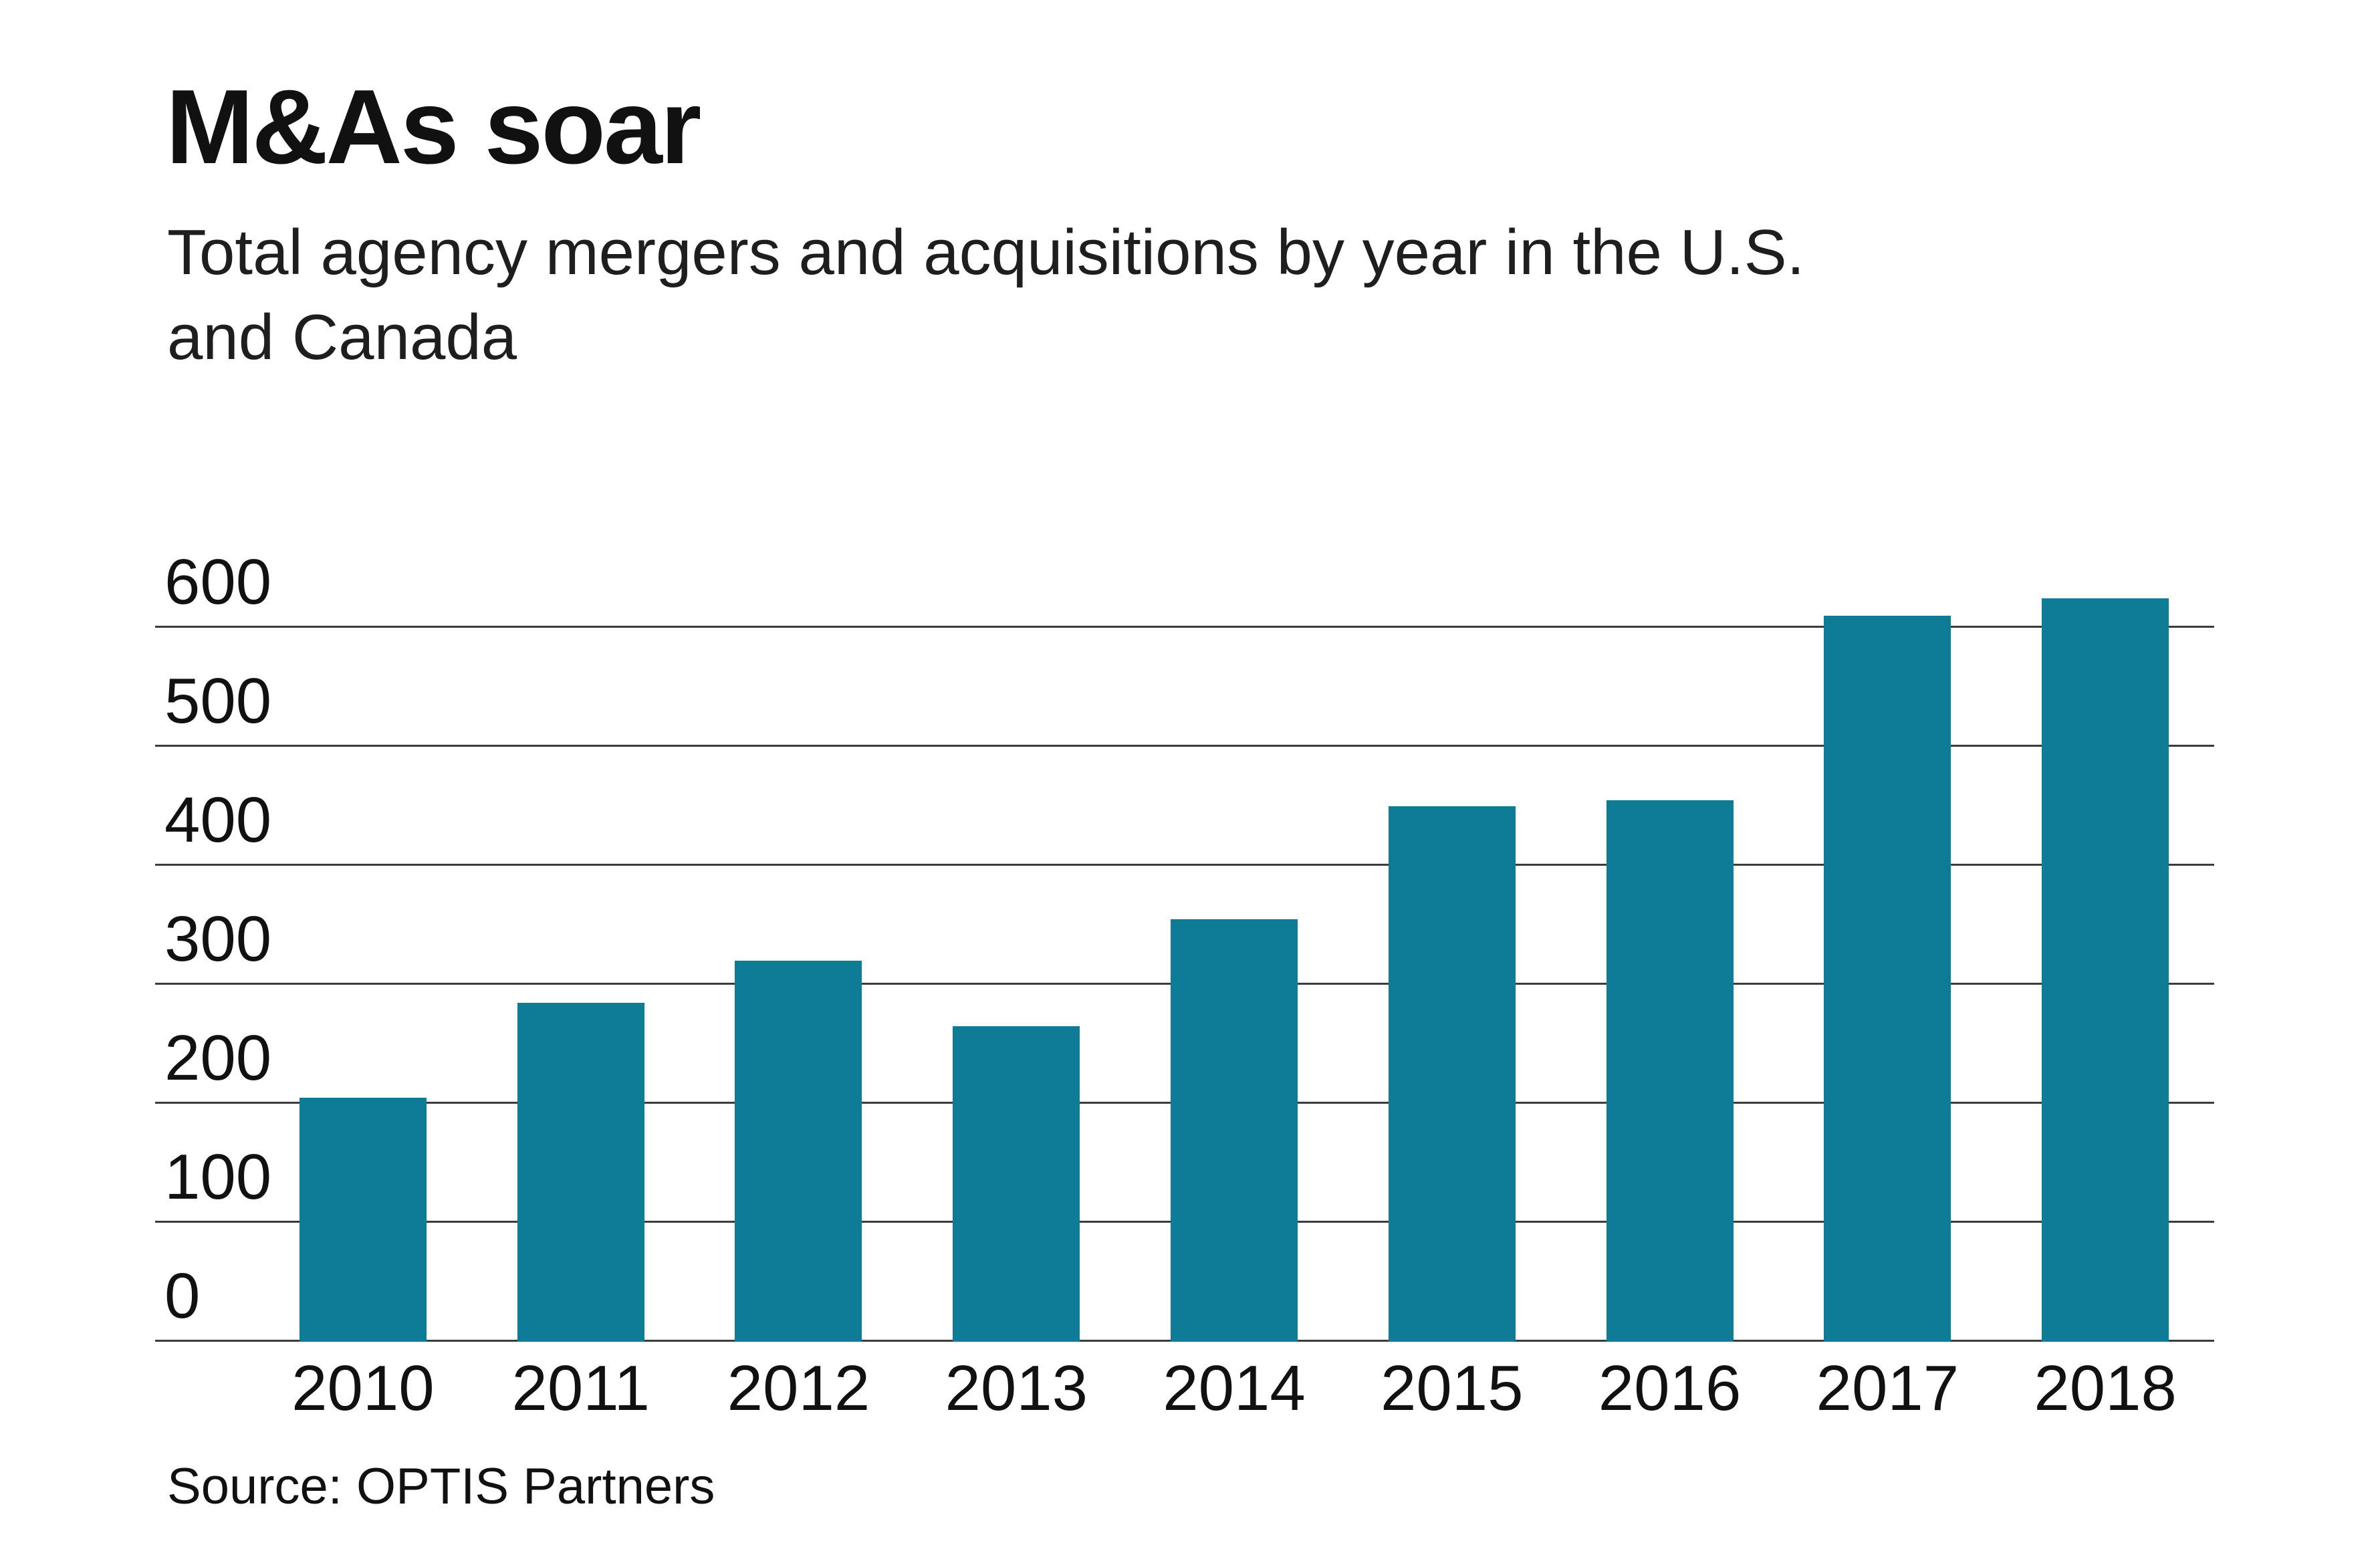 Image resolution: width=2380 pixels, height=1551 pixels. Describe the element at coordinates (182, 1296) in the screenshot. I see `y-axis-label-0: 0` at that location.